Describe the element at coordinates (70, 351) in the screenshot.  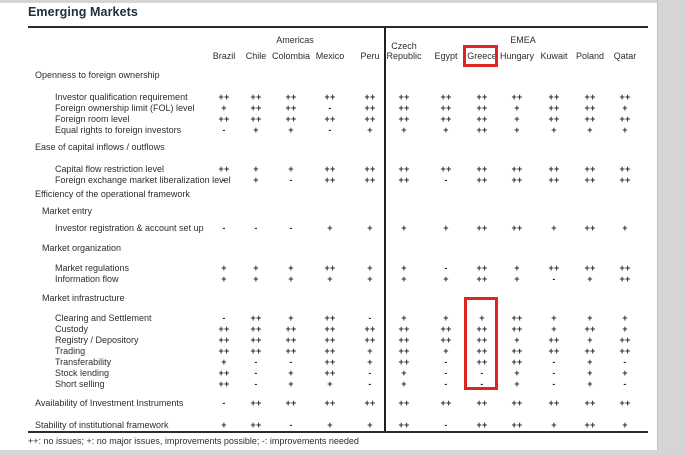
I see `row-label-trading: Trading` at that location.